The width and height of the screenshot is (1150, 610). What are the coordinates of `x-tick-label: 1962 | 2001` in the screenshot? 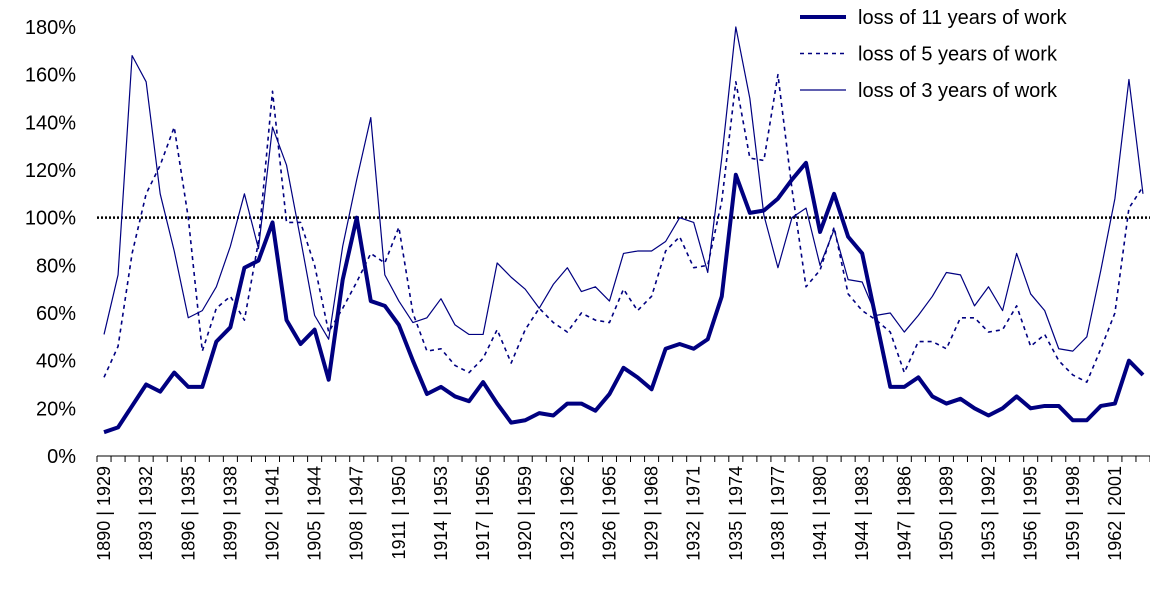 It's located at (1115, 513).